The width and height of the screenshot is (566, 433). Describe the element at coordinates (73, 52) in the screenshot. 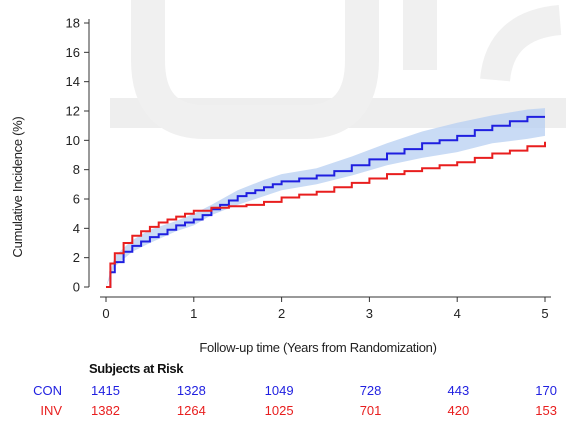

I see `y-tick-label-16: 16` at that location.